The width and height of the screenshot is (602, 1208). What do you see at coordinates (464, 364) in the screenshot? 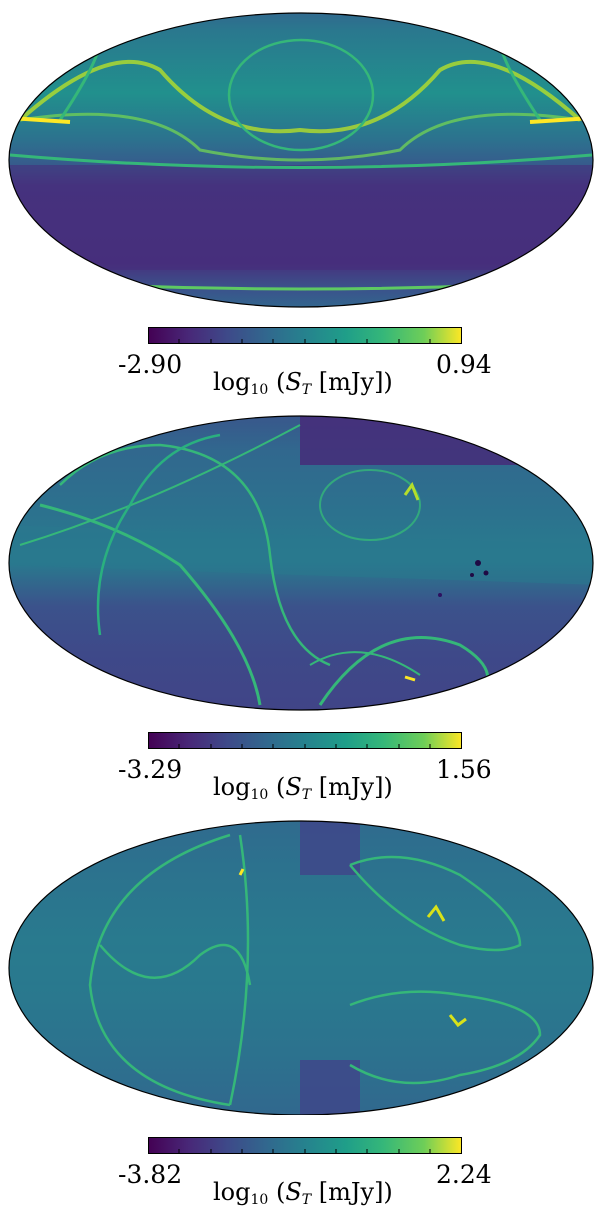
I see `colorbar-1-max-label: 0.94` at bounding box center [464, 364].